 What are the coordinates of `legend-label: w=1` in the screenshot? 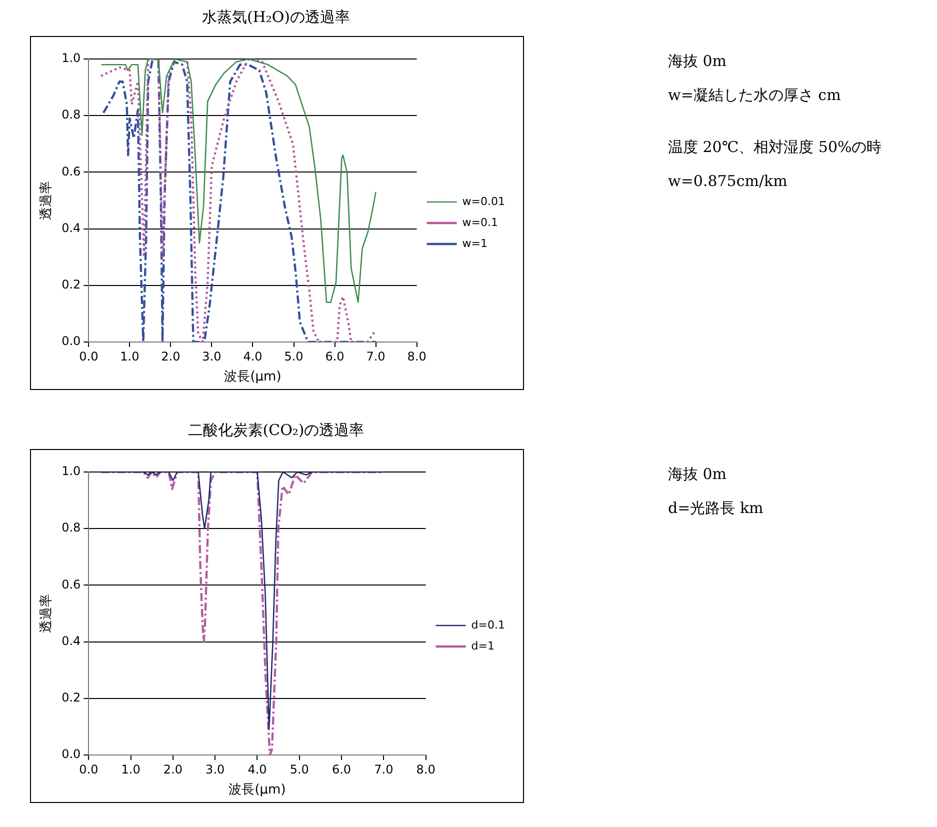 It's located at (475, 243).